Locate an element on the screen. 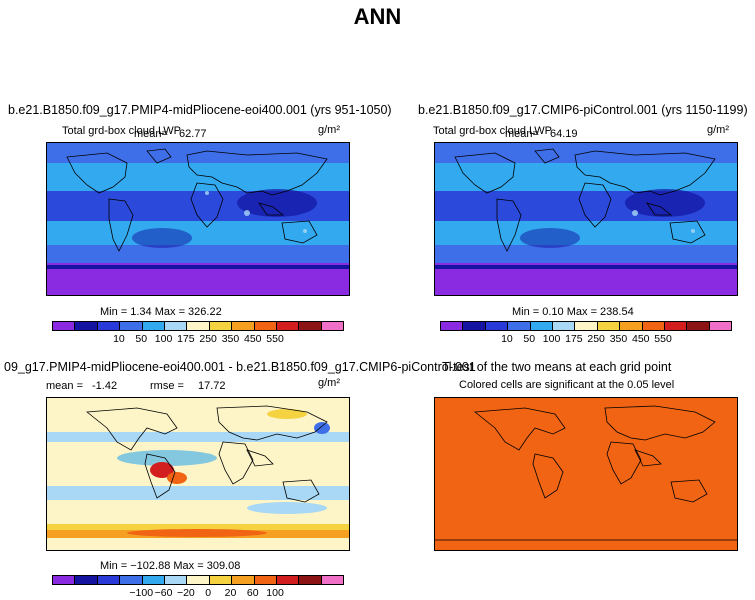 This screenshot has width=755, height=600. panel3-units: g/m² is located at coordinates (329, 383).